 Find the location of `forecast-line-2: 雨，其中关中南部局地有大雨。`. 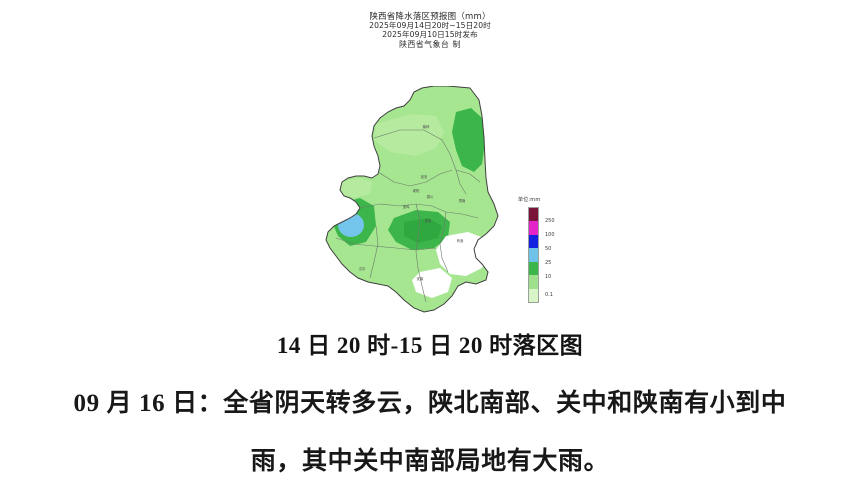

forecast-line-2: 雨，其中关中南部局地有大雨。 is located at coordinates (430, 461).